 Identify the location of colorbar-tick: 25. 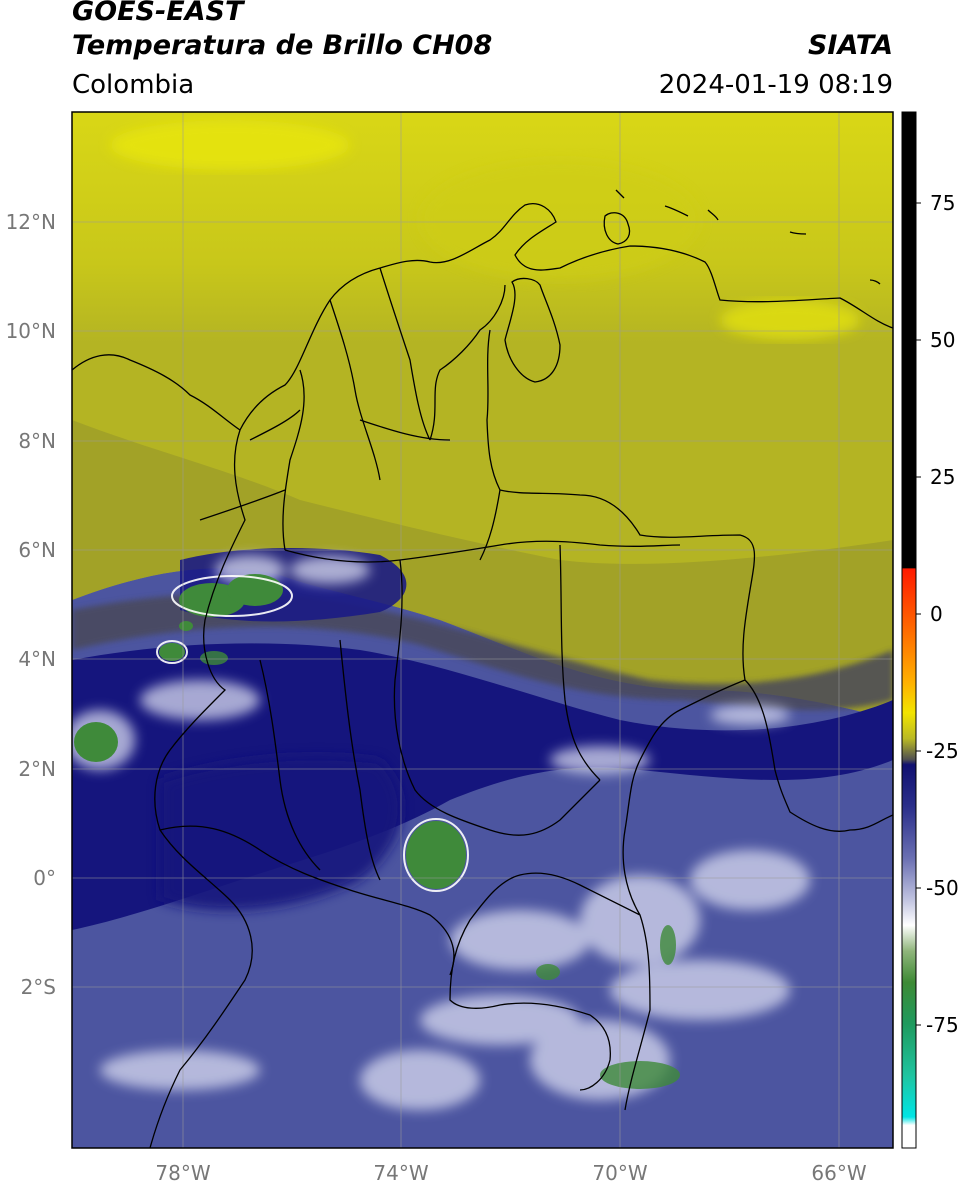
(942, 477).